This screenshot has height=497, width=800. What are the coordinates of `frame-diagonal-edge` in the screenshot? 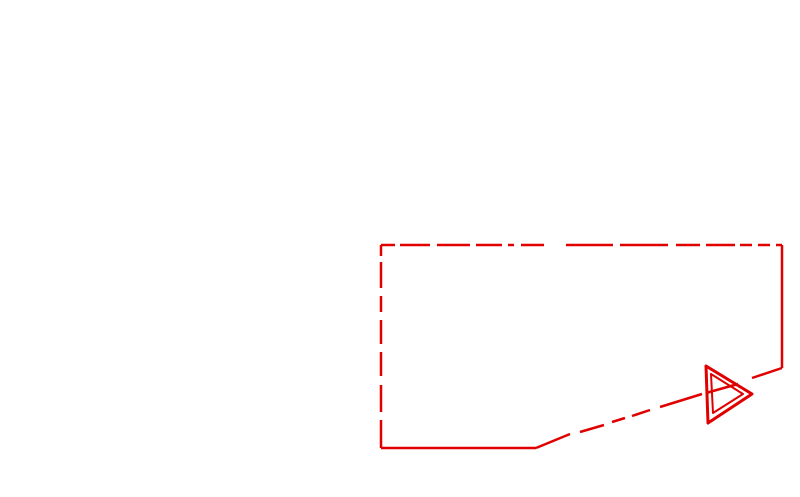 It's located at (659, 408).